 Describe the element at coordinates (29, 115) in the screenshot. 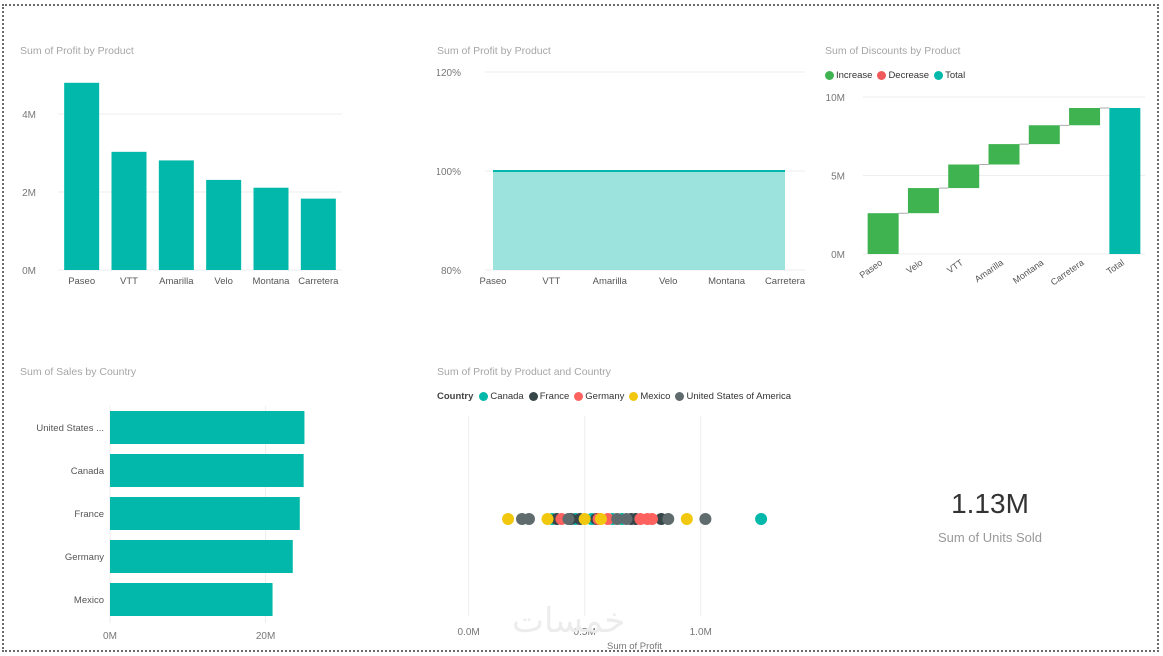

I see `y-tick-label: 4M` at that location.